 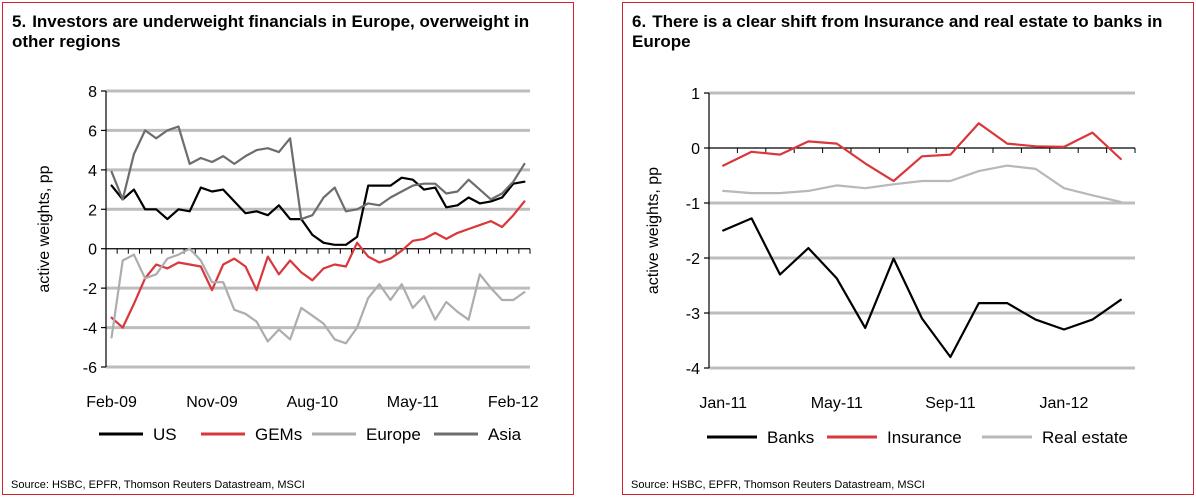 What do you see at coordinates (922, 288) in the screenshot?
I see `series-line-banks` at bounding box center [922, 288].